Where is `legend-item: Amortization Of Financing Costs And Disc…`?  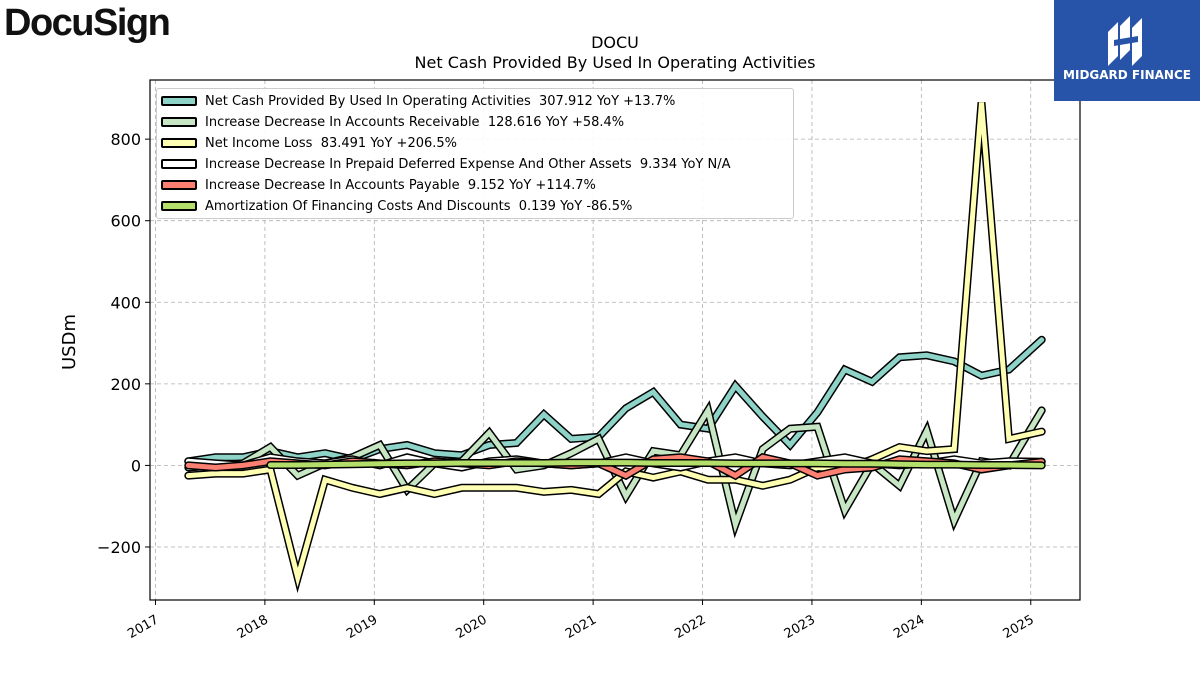 legend-item: Amortization Of Financing Costs And Disc… is located at coordinates (396, 206).